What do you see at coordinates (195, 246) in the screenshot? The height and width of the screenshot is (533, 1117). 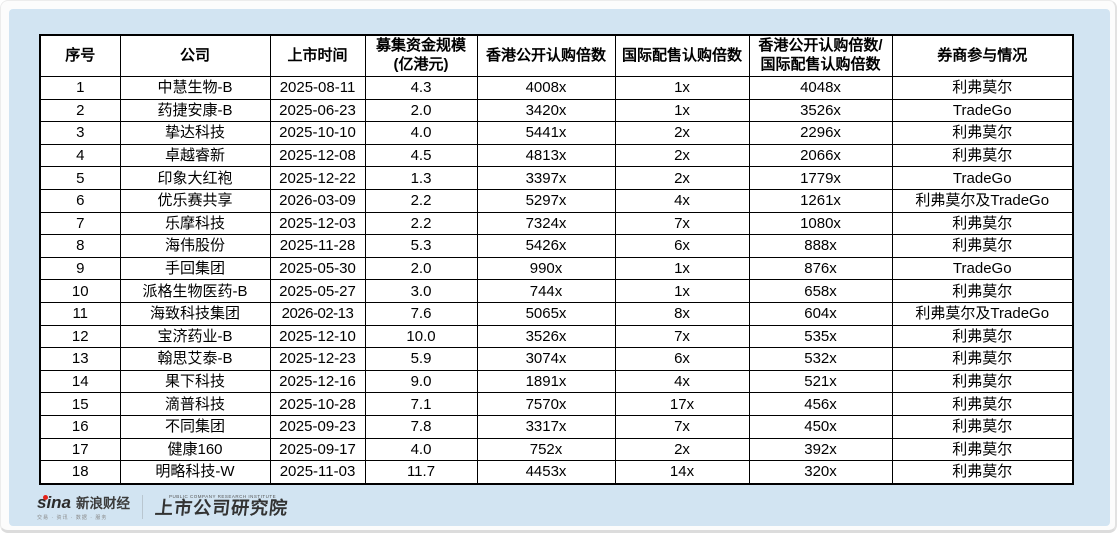 I see `table-cell: 海伟股份` at bounding box center [195, 246].